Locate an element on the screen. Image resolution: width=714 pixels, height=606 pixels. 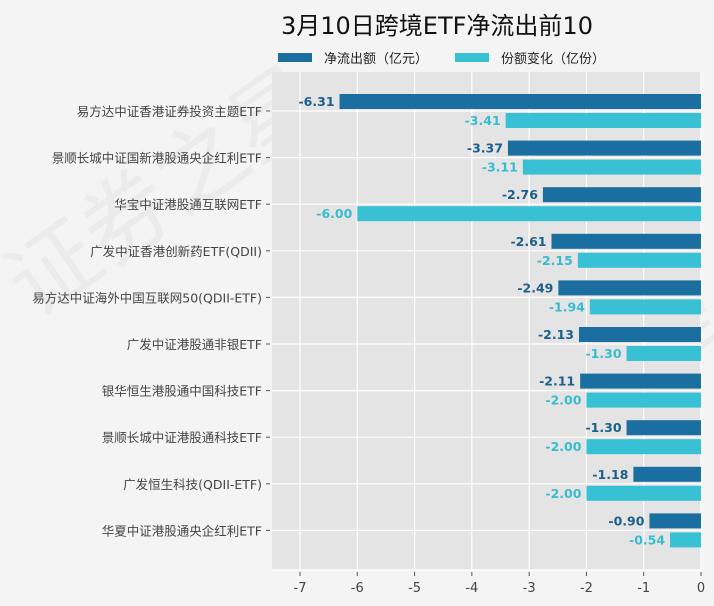
category-label: 银华恒生港股通中国科技ETF is located at coordinates (182, 391).